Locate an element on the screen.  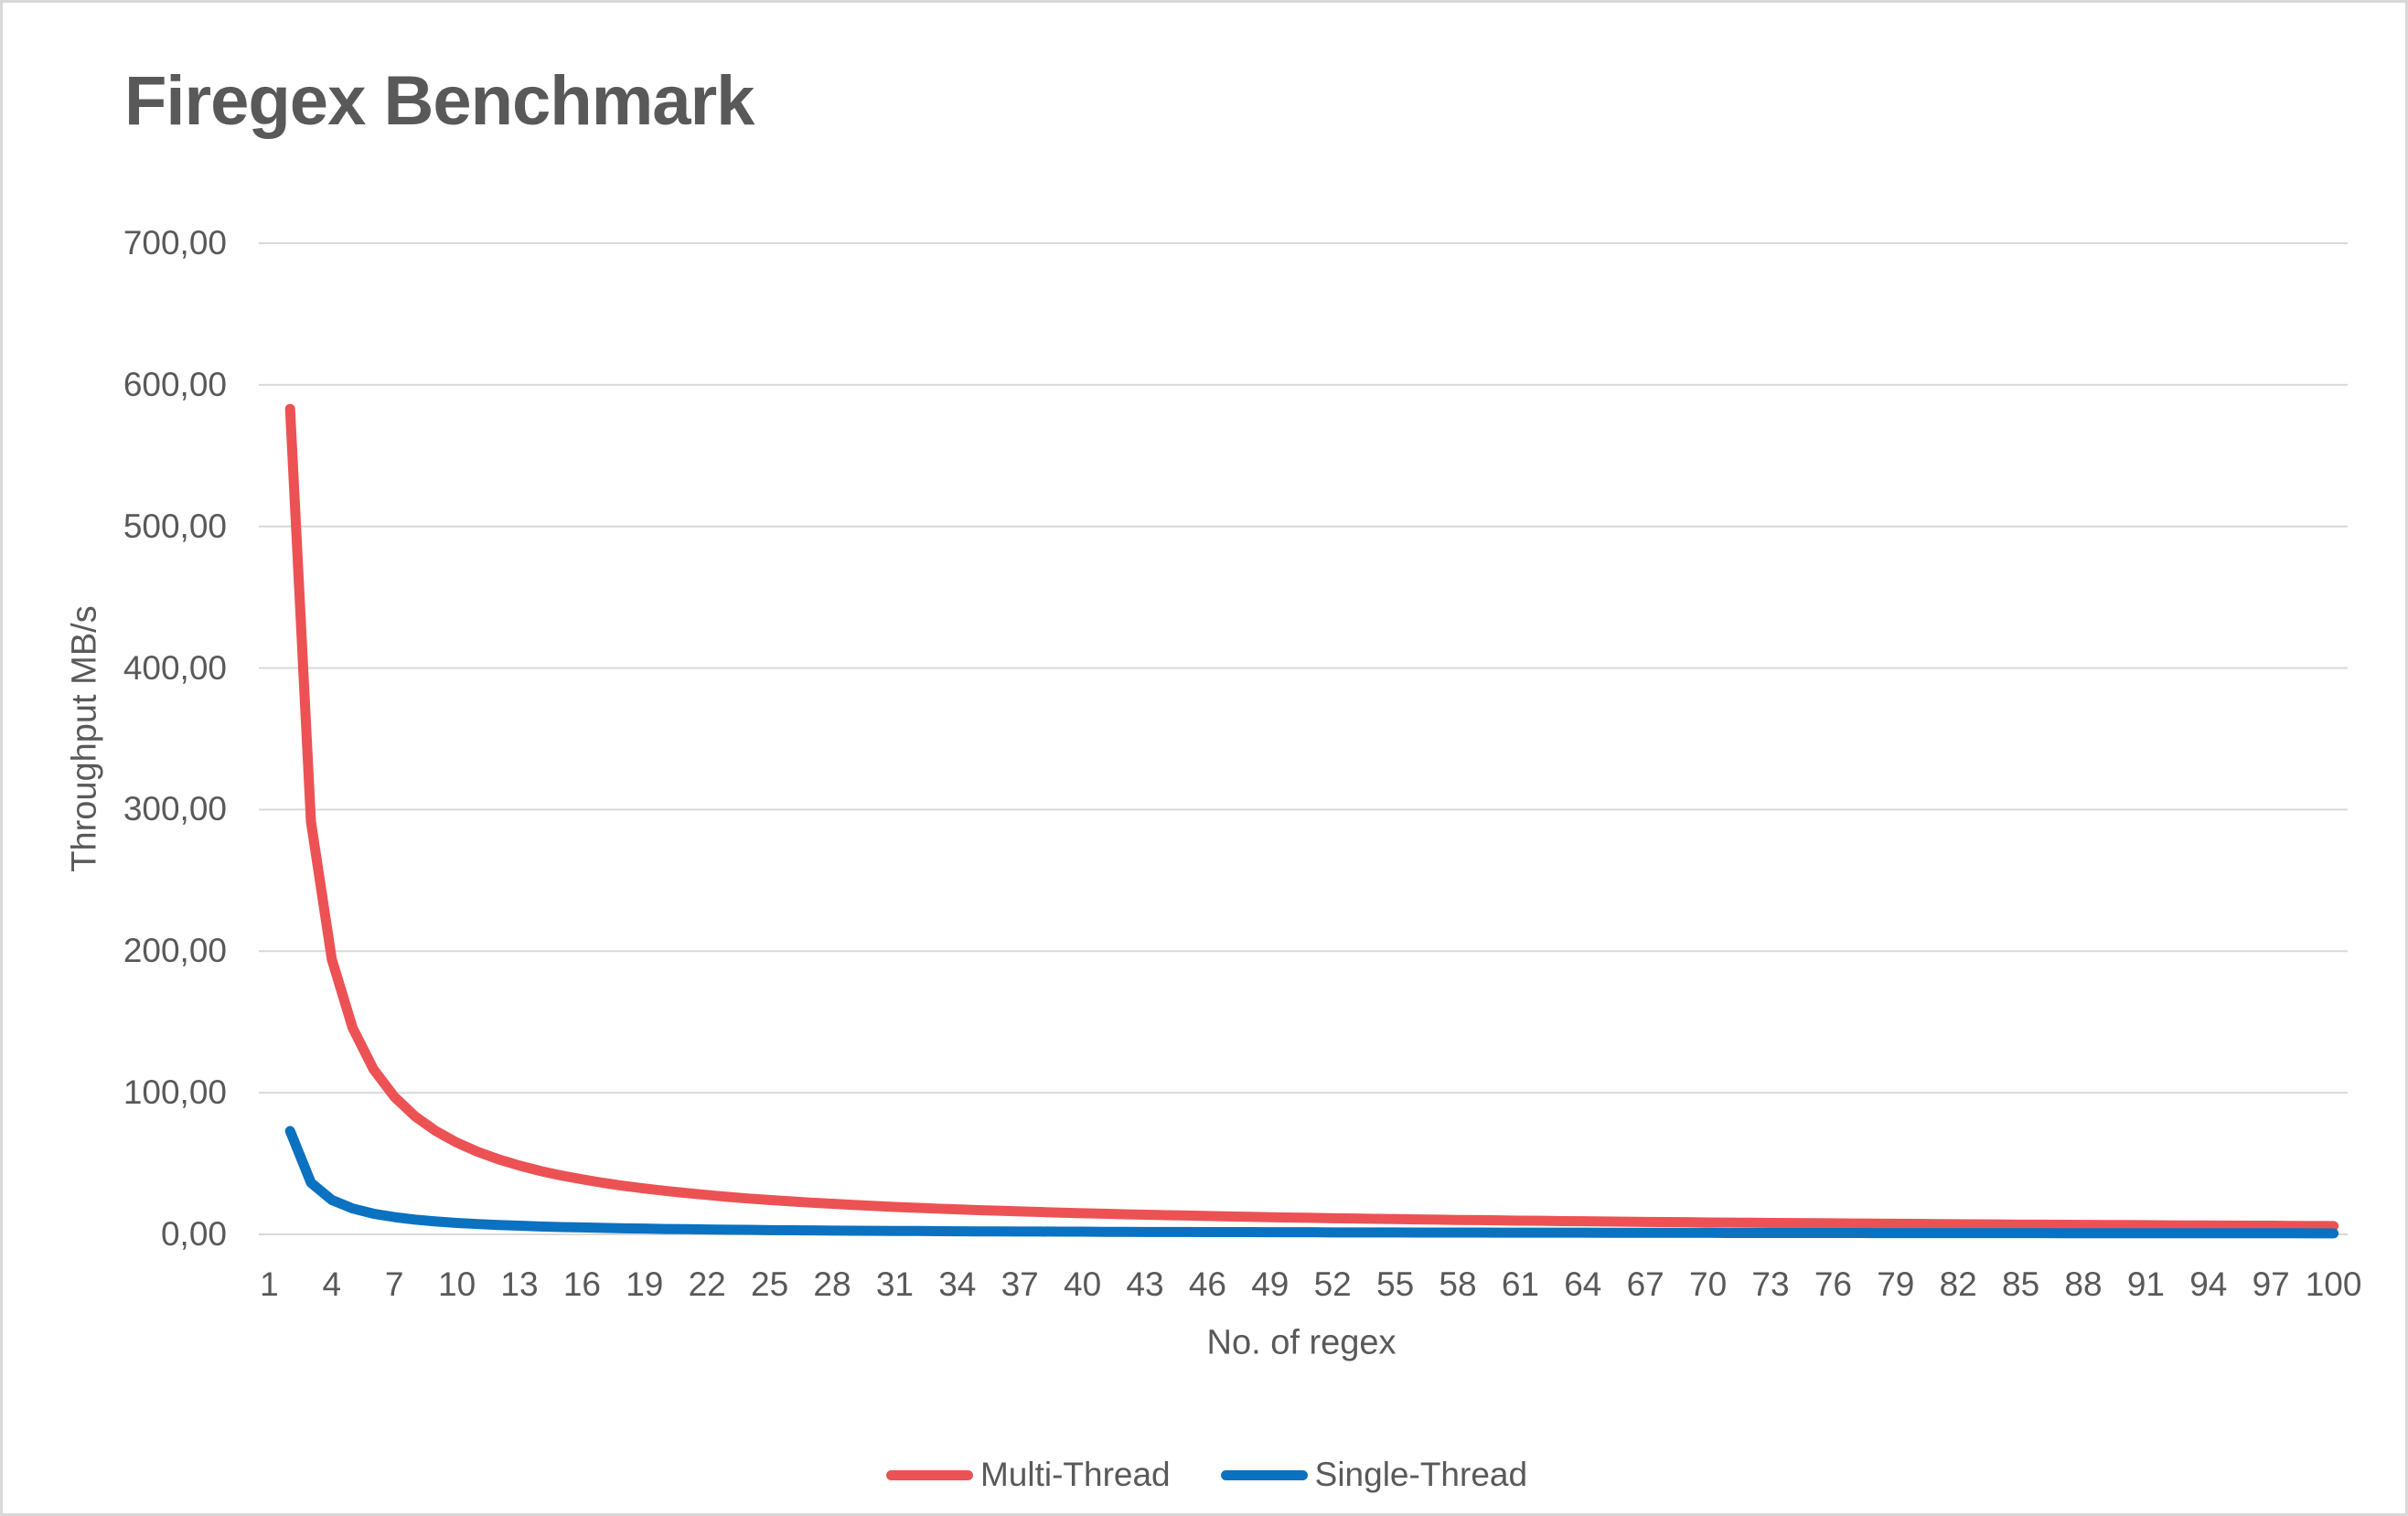
x-tick-label-46: 46 is located at coordinates (1207, 1284).